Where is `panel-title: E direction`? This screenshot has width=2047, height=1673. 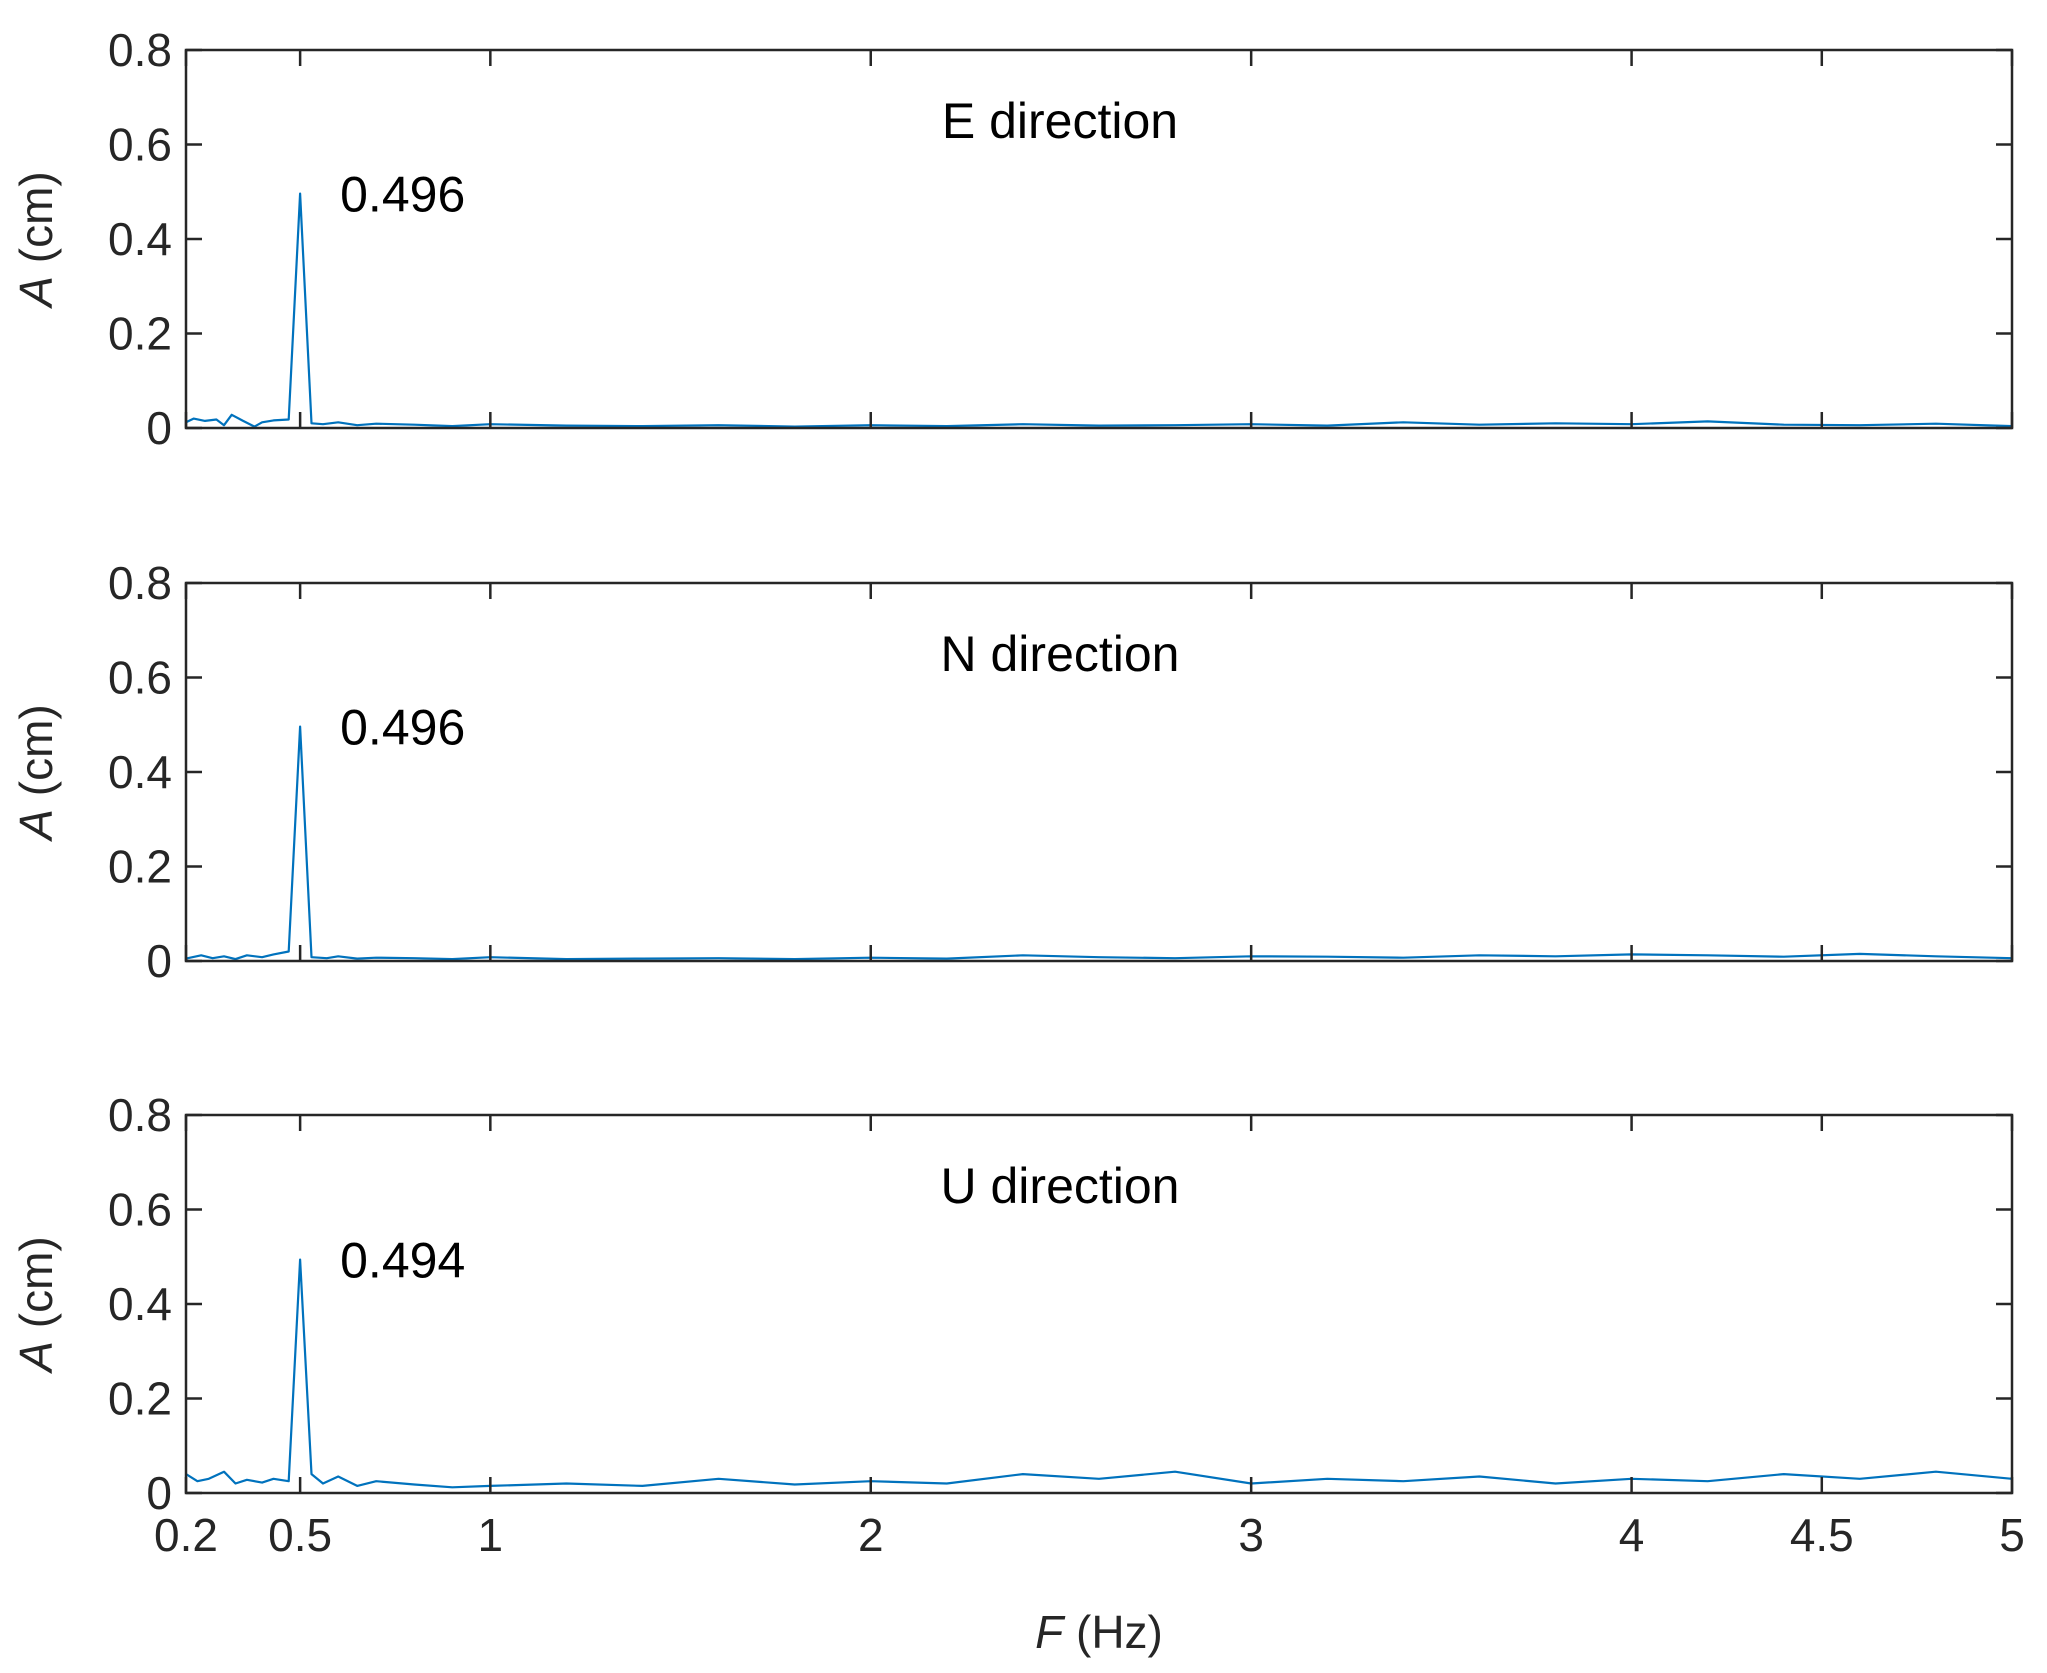 panel-title: E direction is located at coordinates (1060, 121).